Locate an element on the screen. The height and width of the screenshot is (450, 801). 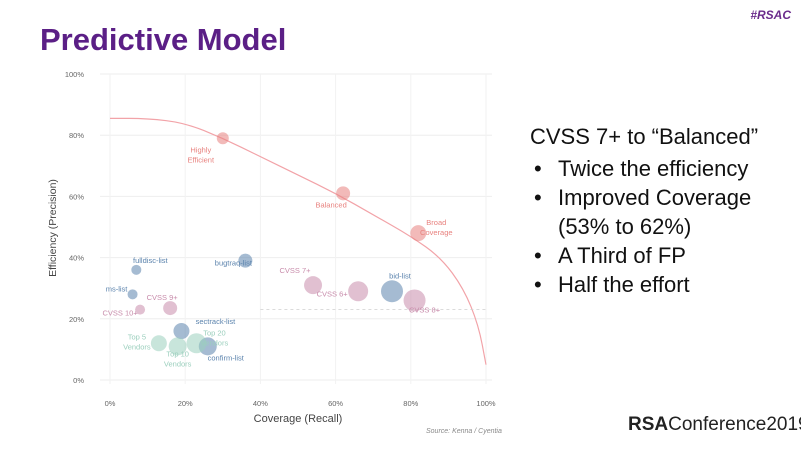
point-label: Top 5 is located at coordinates (137, 336).